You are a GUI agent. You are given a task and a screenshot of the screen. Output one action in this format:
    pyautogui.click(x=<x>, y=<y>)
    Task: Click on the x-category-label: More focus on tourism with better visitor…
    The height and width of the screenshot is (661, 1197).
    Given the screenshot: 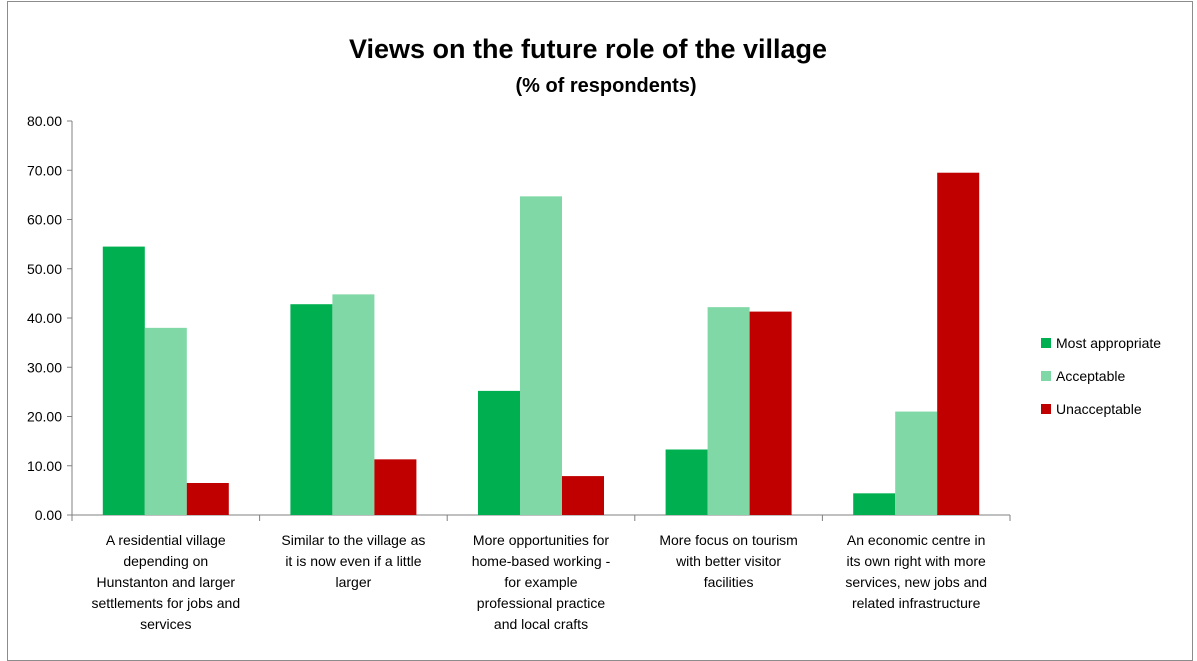 What is the action you would take?
    pyautogui.click(x=728, y=561)
    